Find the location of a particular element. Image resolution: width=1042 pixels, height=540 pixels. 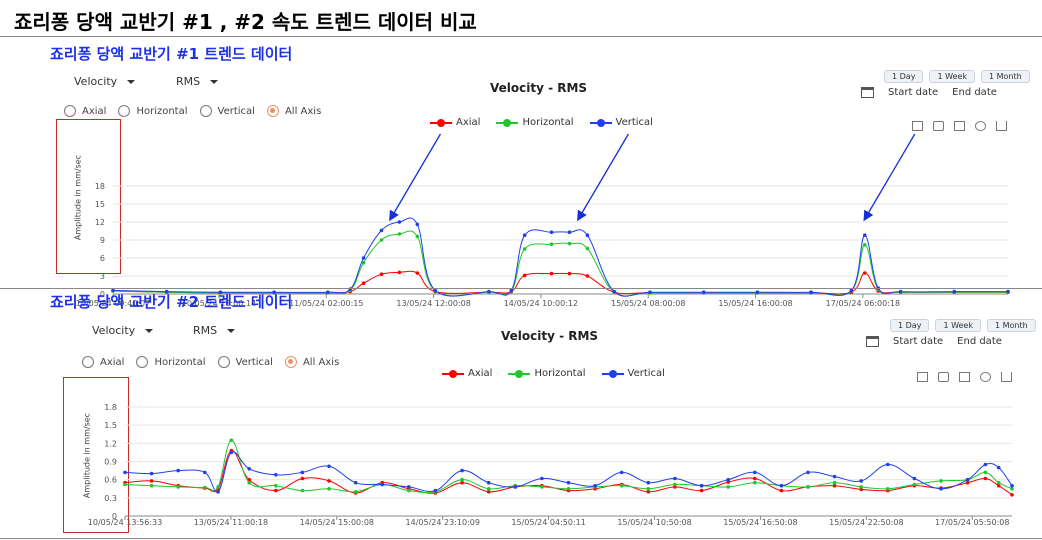

range-buttons: 1 Day 1 Week 1 Month is located at coordinates (960, 325).